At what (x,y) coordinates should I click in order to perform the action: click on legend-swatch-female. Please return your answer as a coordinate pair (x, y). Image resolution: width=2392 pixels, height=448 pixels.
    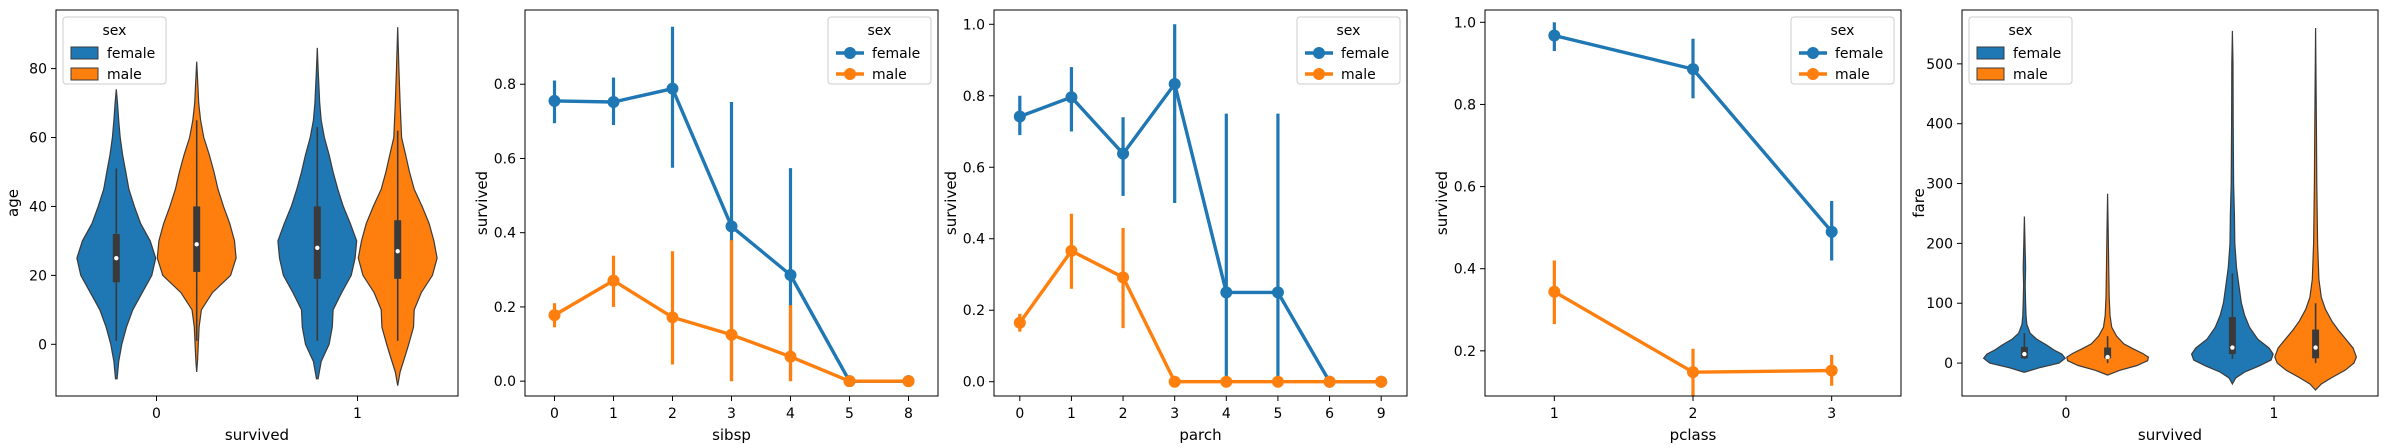
    Looking at the image, I should click on (1990, 53).